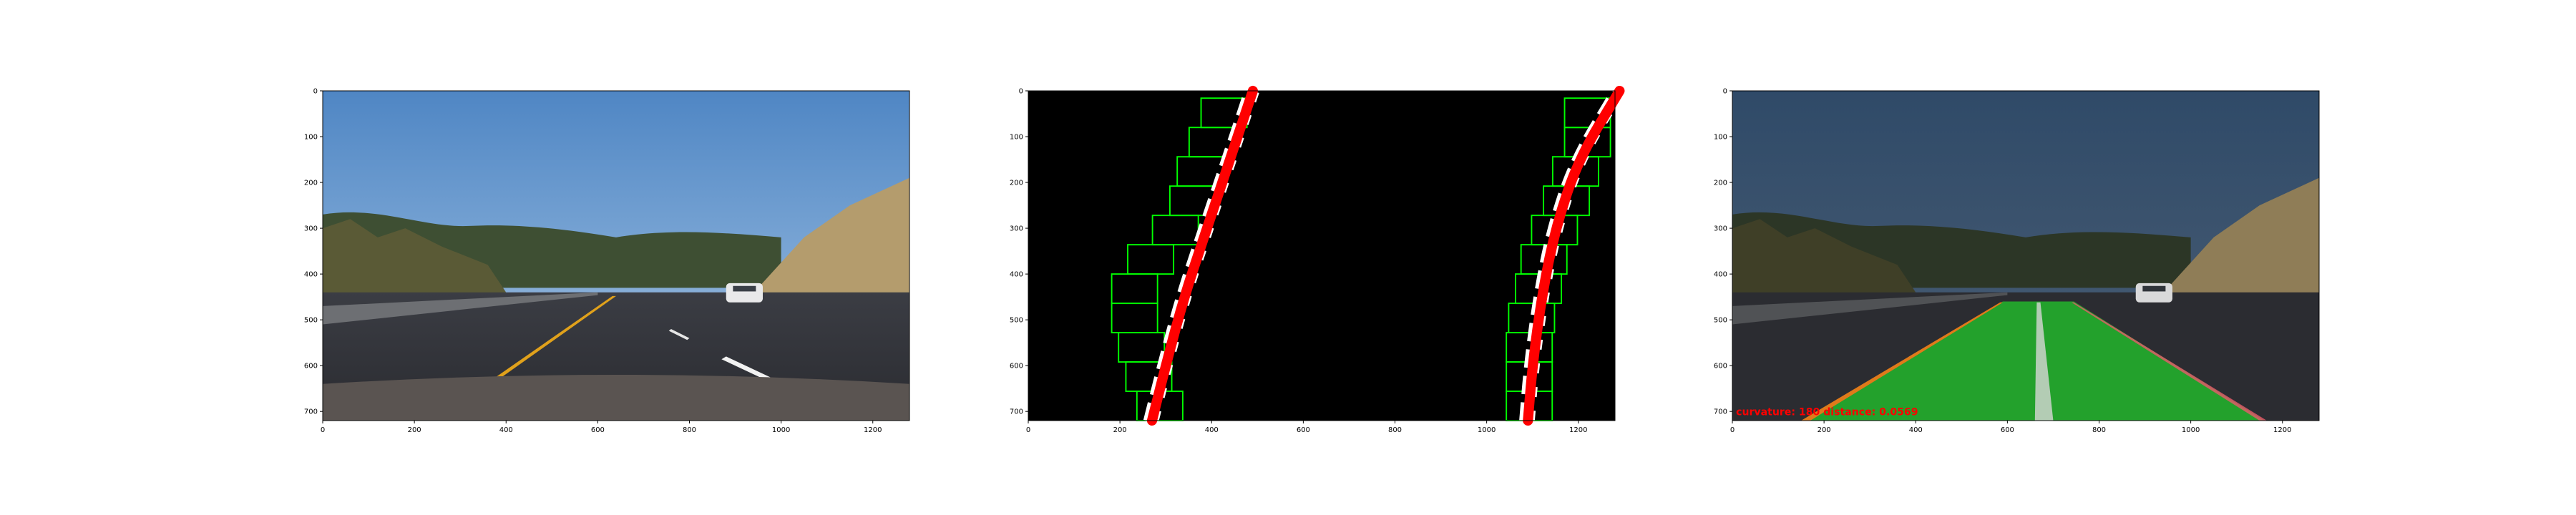  What do you see at coordinates (1151, 259) in the screenshot?
I see `search-window-left` at bounding box center [1151, 259].